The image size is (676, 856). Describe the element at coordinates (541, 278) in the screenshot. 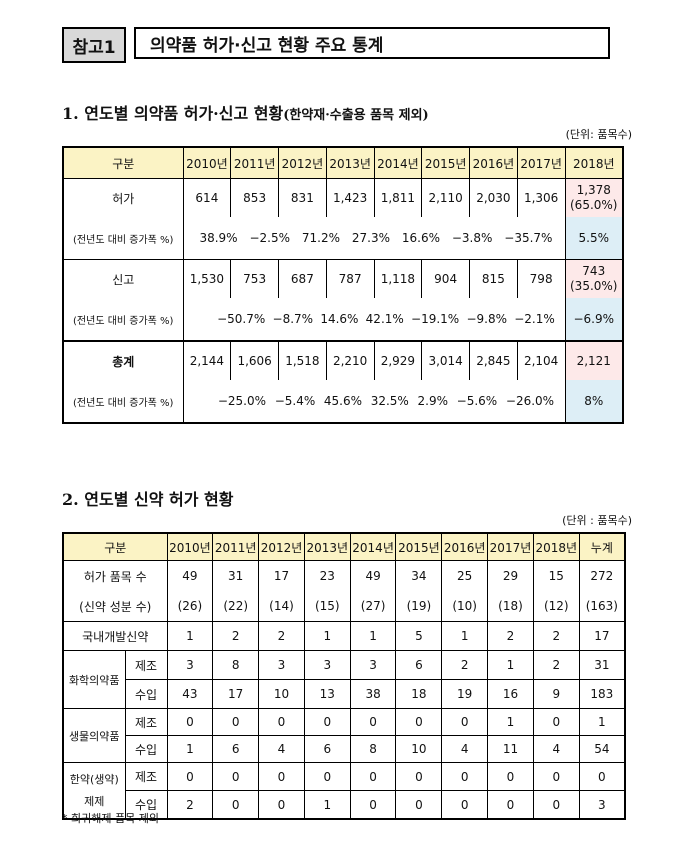

I see `table-cell: 798` at that location.